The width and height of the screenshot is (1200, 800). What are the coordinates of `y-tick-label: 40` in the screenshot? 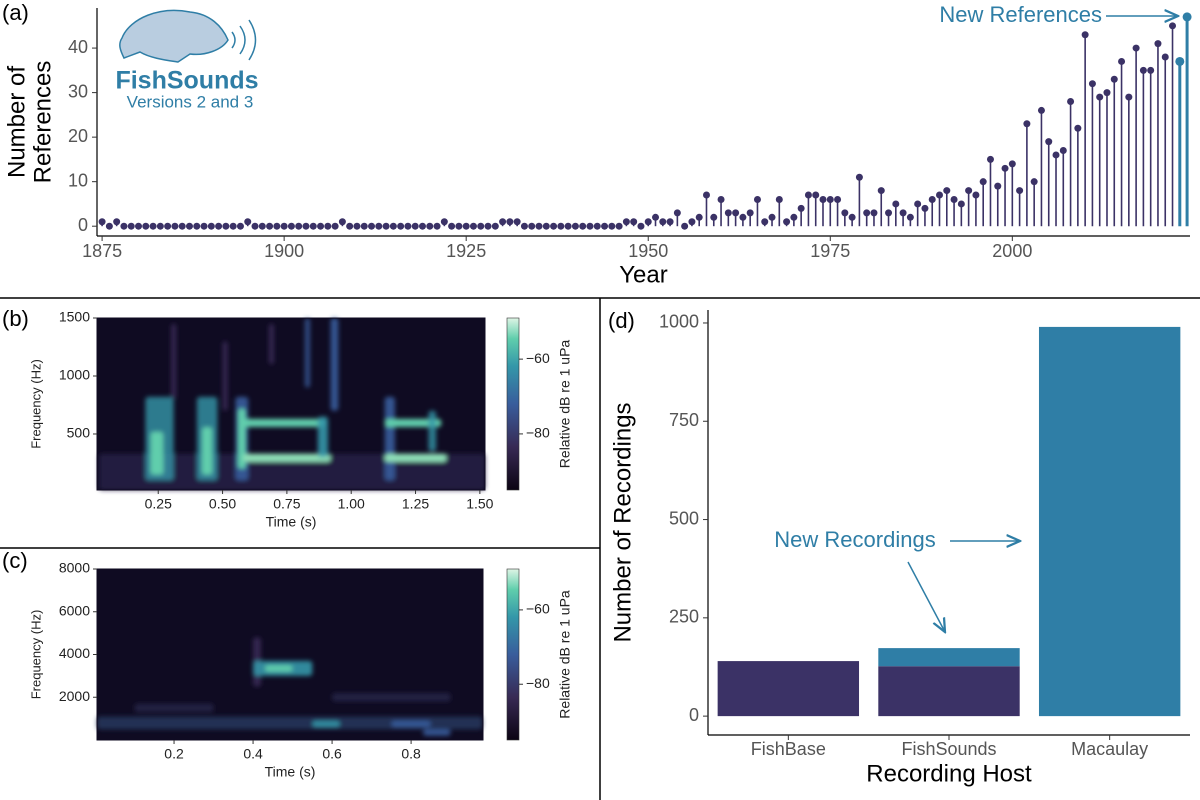 It's located at (78, 47).